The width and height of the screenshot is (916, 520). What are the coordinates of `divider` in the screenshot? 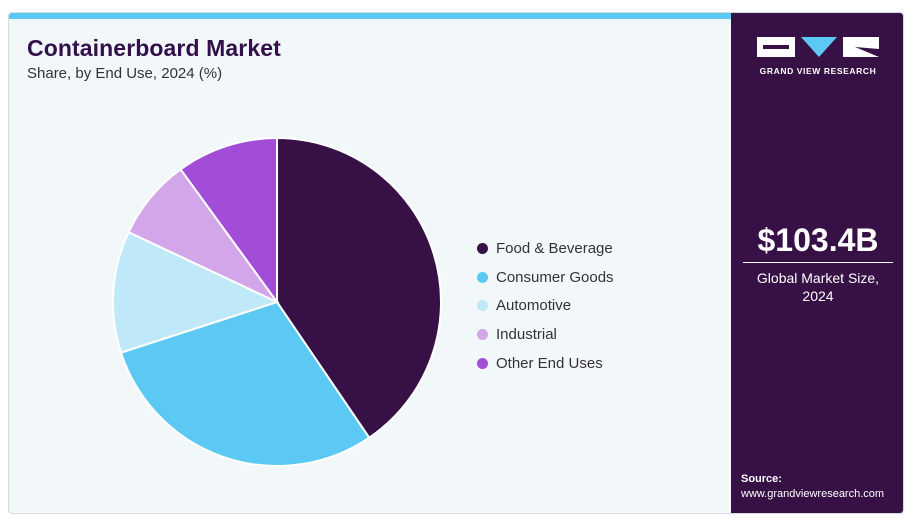 It's located at (818, 262).